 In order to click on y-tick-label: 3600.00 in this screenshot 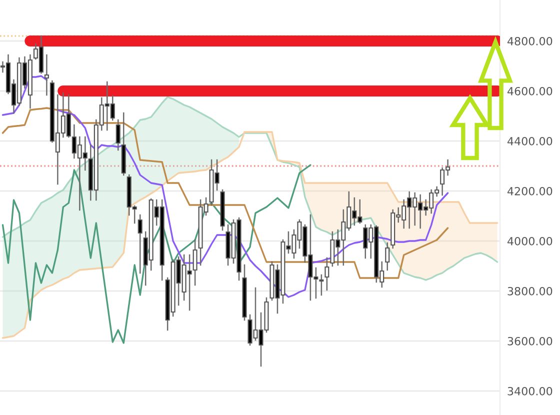, I will do `click(530, 341)`.